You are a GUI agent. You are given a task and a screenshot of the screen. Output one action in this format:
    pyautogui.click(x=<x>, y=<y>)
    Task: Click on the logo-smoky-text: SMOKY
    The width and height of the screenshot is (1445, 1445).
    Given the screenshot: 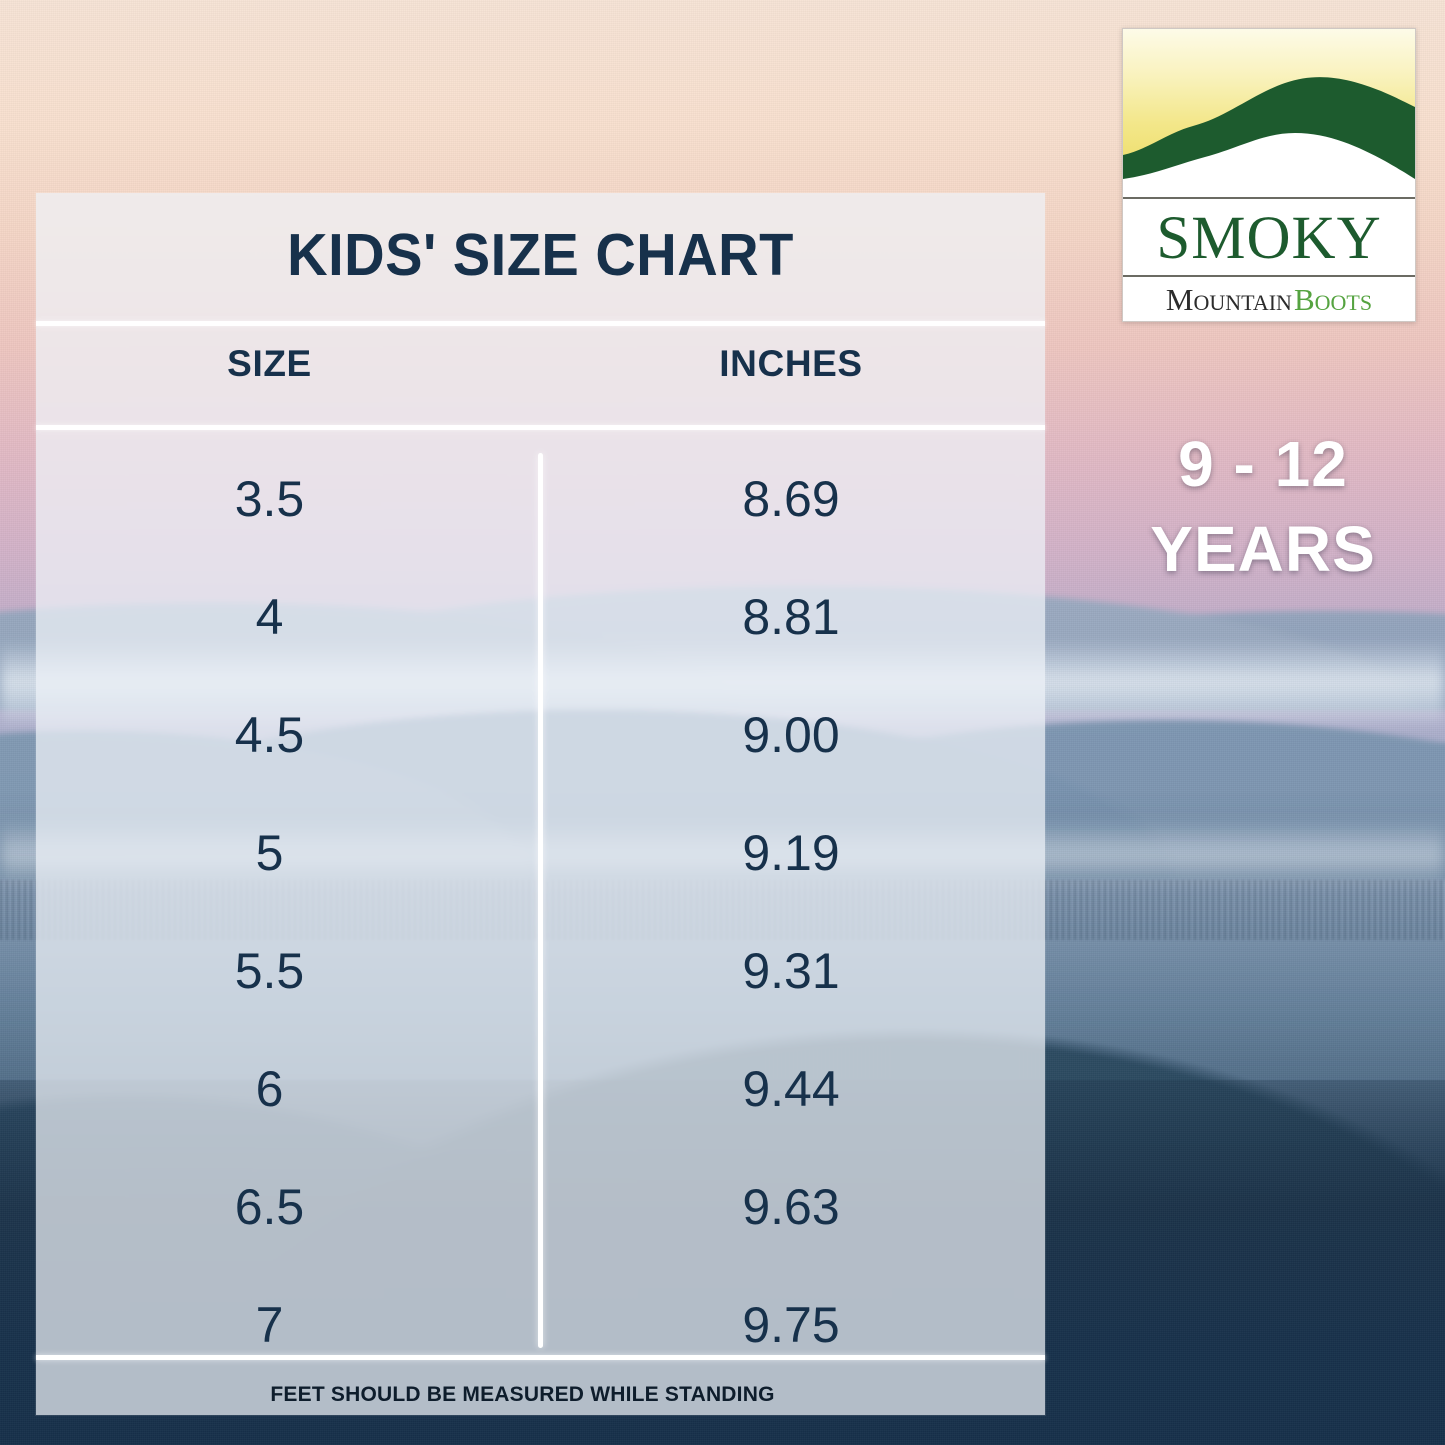 What is the action you would take?
    pyautogui.click(x=1269, y=238)
    